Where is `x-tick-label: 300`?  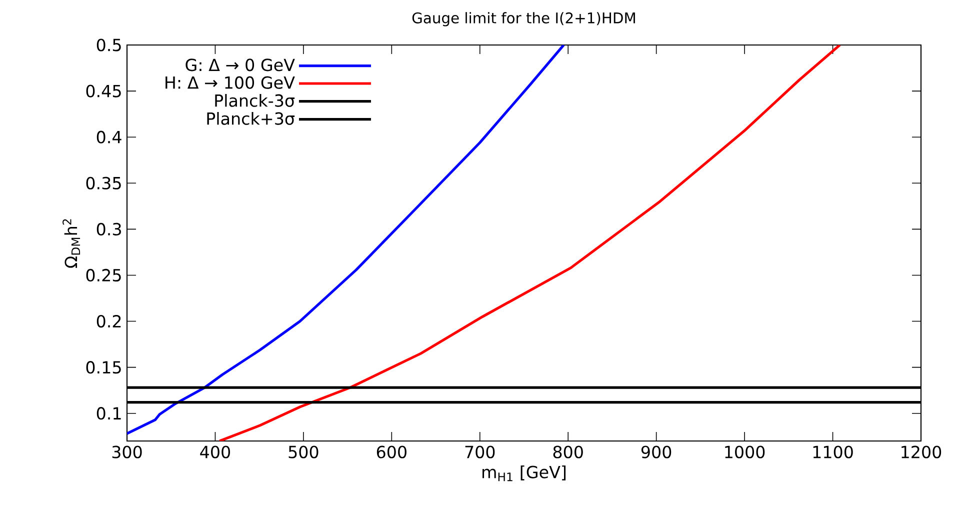
x-tick-label: 300 is located at coordinates (127, 452).